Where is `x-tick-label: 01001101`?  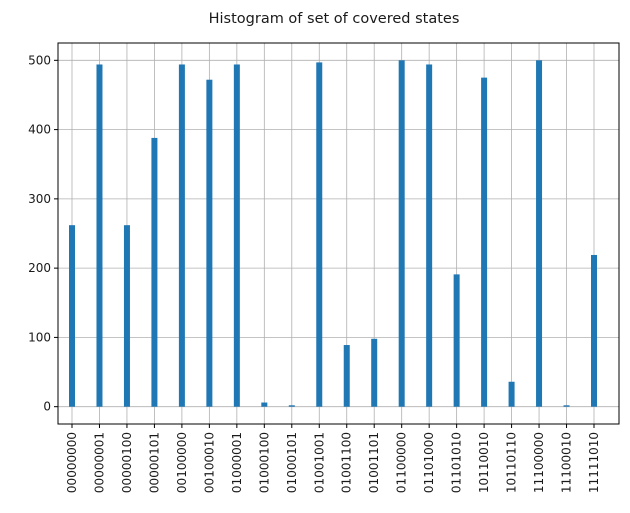 x-tick-label: 01001101 is located at coordinates (374, 462).